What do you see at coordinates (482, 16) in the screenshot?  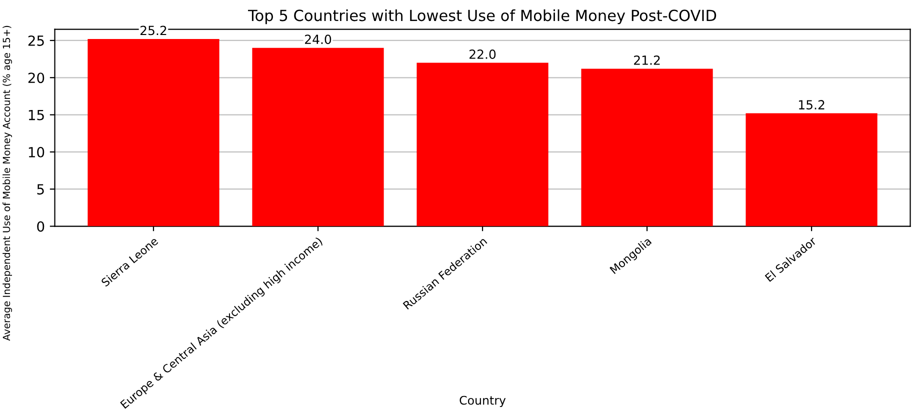 I see `chart-title: Top 5 Countries with Lowest Use of Mobile Money Post-COVID` at bounding box center [482, 16].